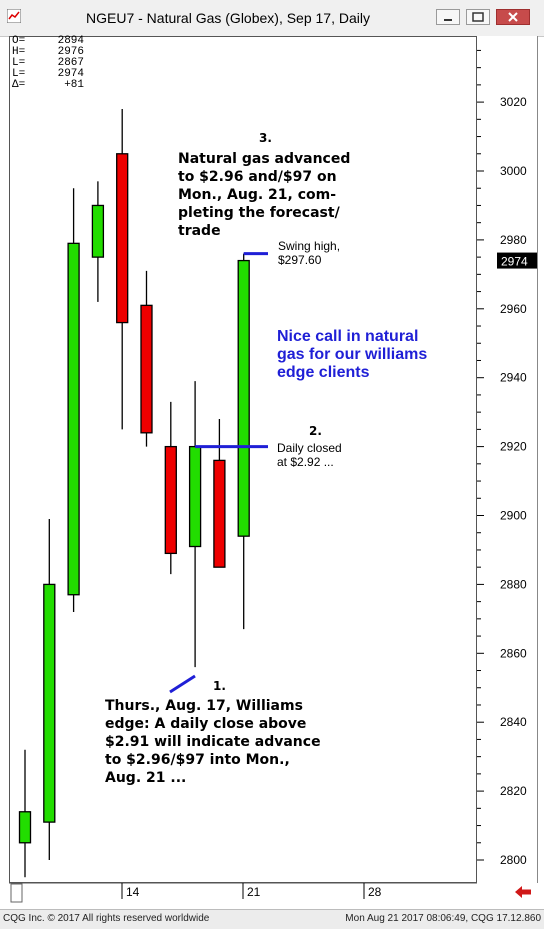 The height and width of the screenshot is (929, 544). Describe the element at coordinates (133, 892) in the screenshot. I see `x-tick-label: 14` at that location.